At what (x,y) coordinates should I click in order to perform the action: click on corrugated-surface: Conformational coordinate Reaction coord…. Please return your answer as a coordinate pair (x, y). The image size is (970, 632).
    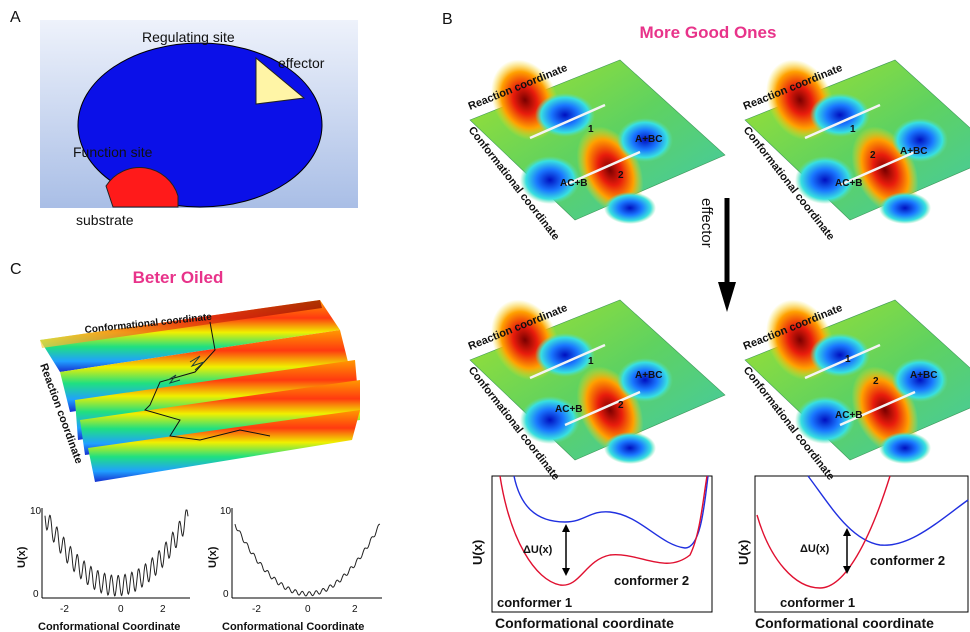
    Looking at the image, I should click on (198, 391).